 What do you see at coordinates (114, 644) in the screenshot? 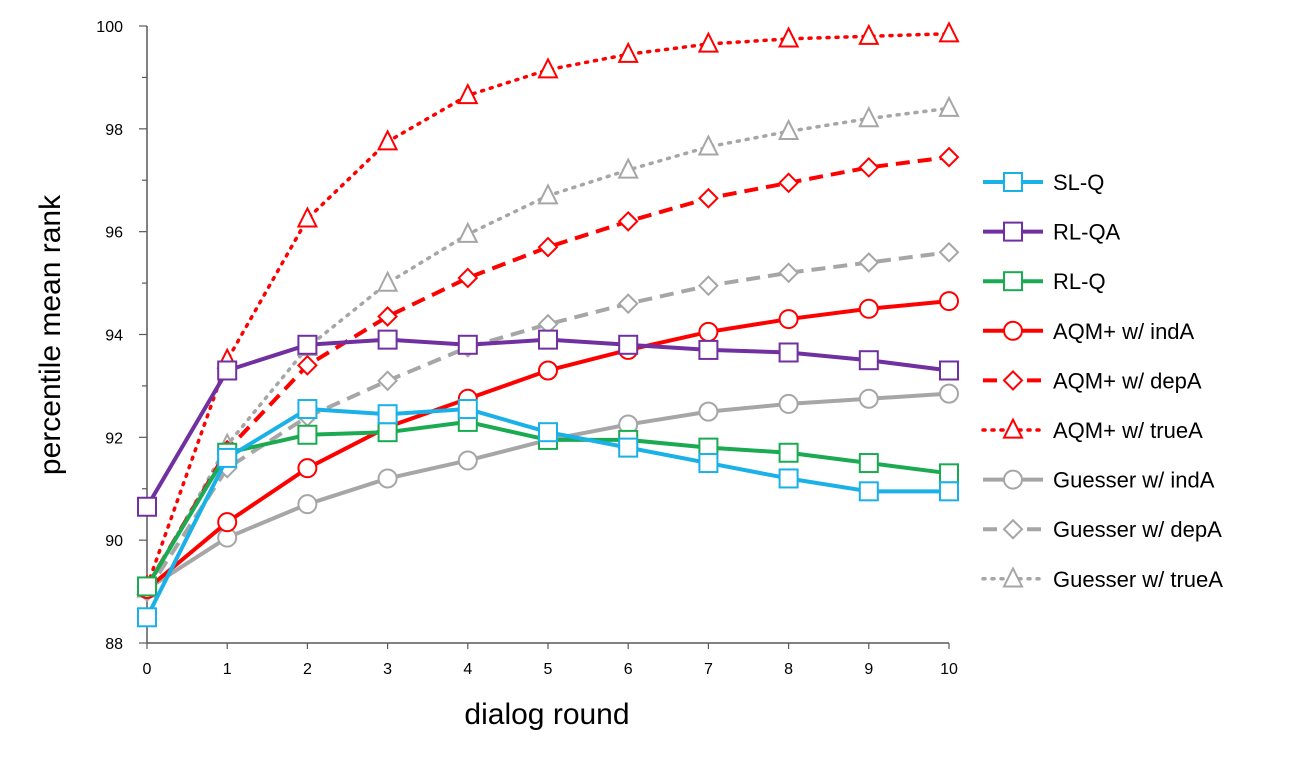
I see `y-tick-label: 88` at bounding box center [114, 644].